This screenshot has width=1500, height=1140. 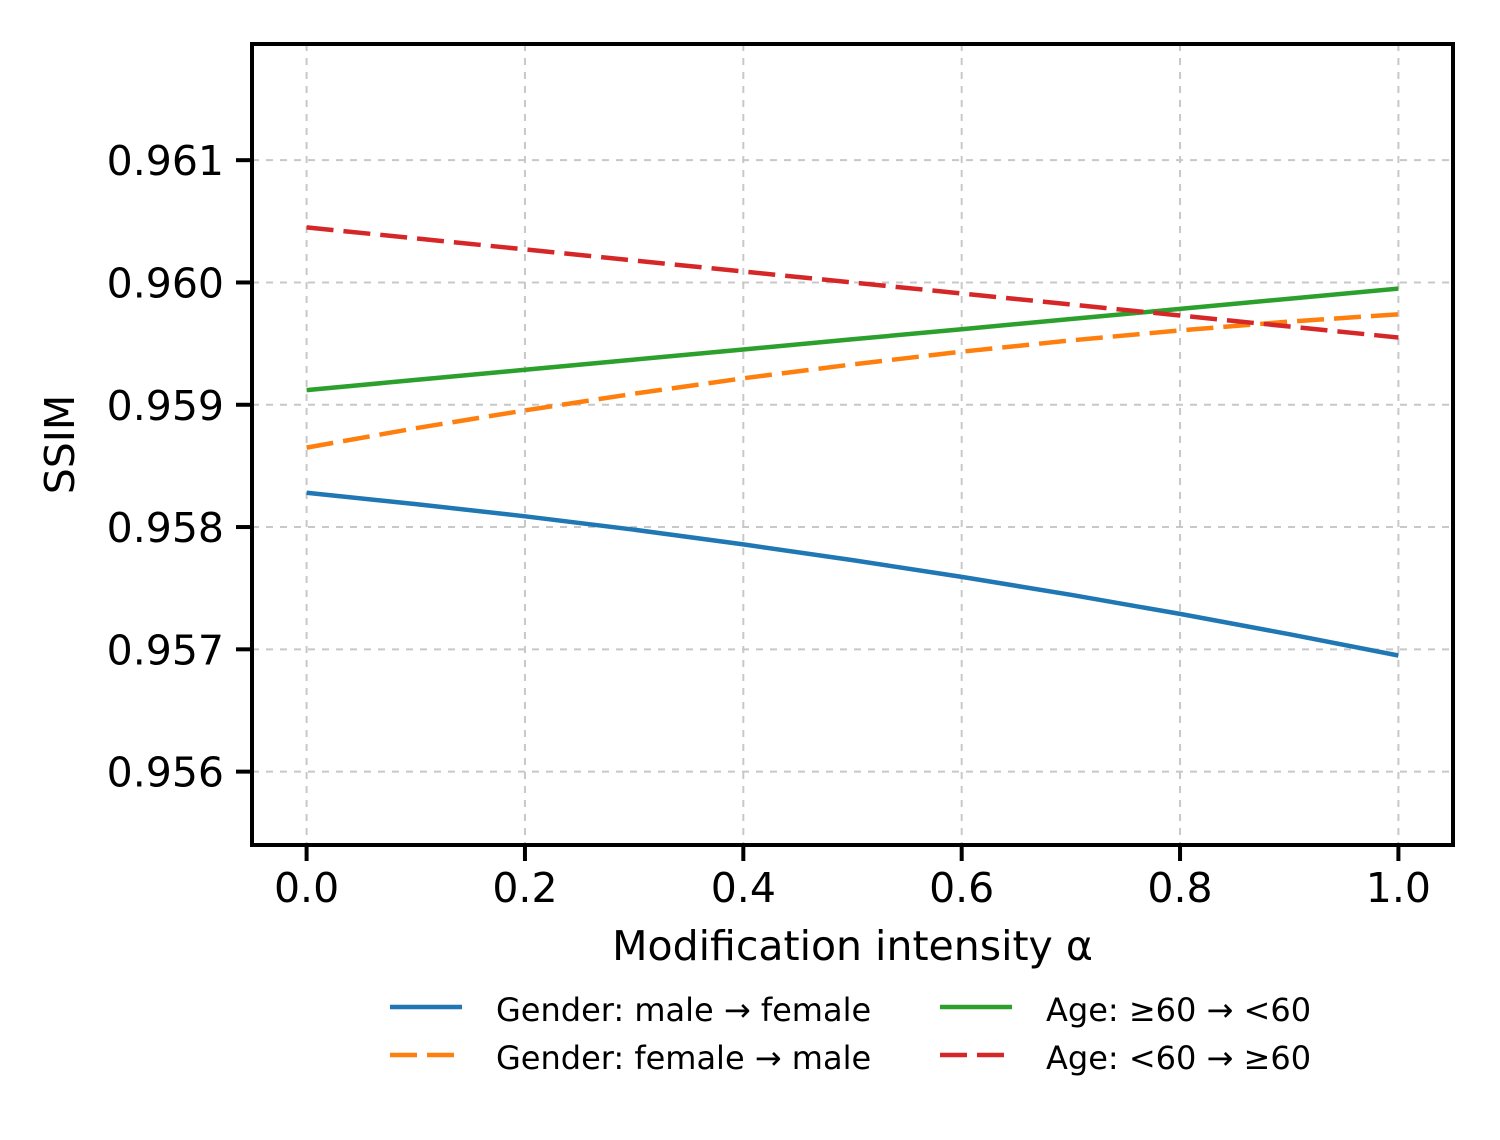 What do you see at coordinates (1179, 888) in the screenshot?
I see `x-tick-label-0.8: 0.8` at bounding box center [1179, 888].